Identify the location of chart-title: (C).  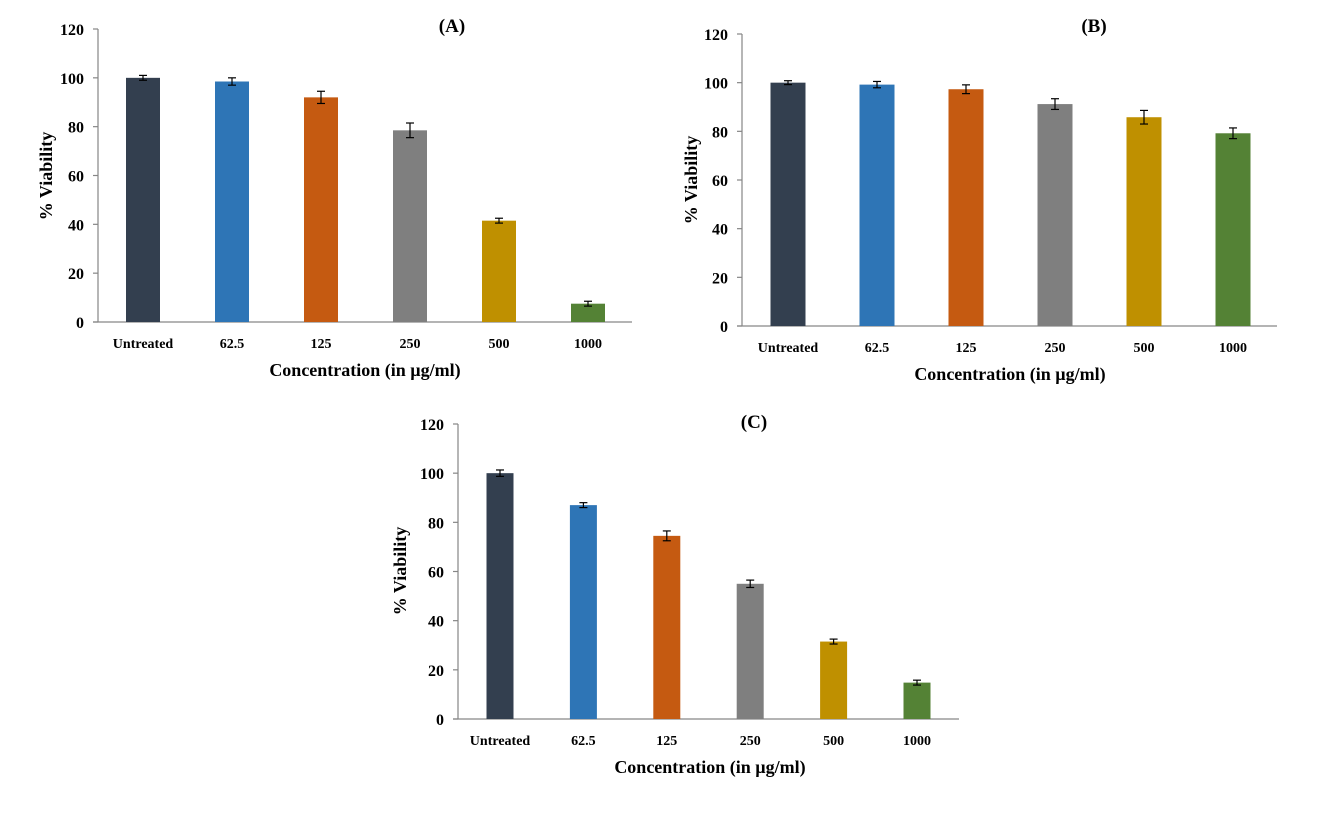
(754, 422).